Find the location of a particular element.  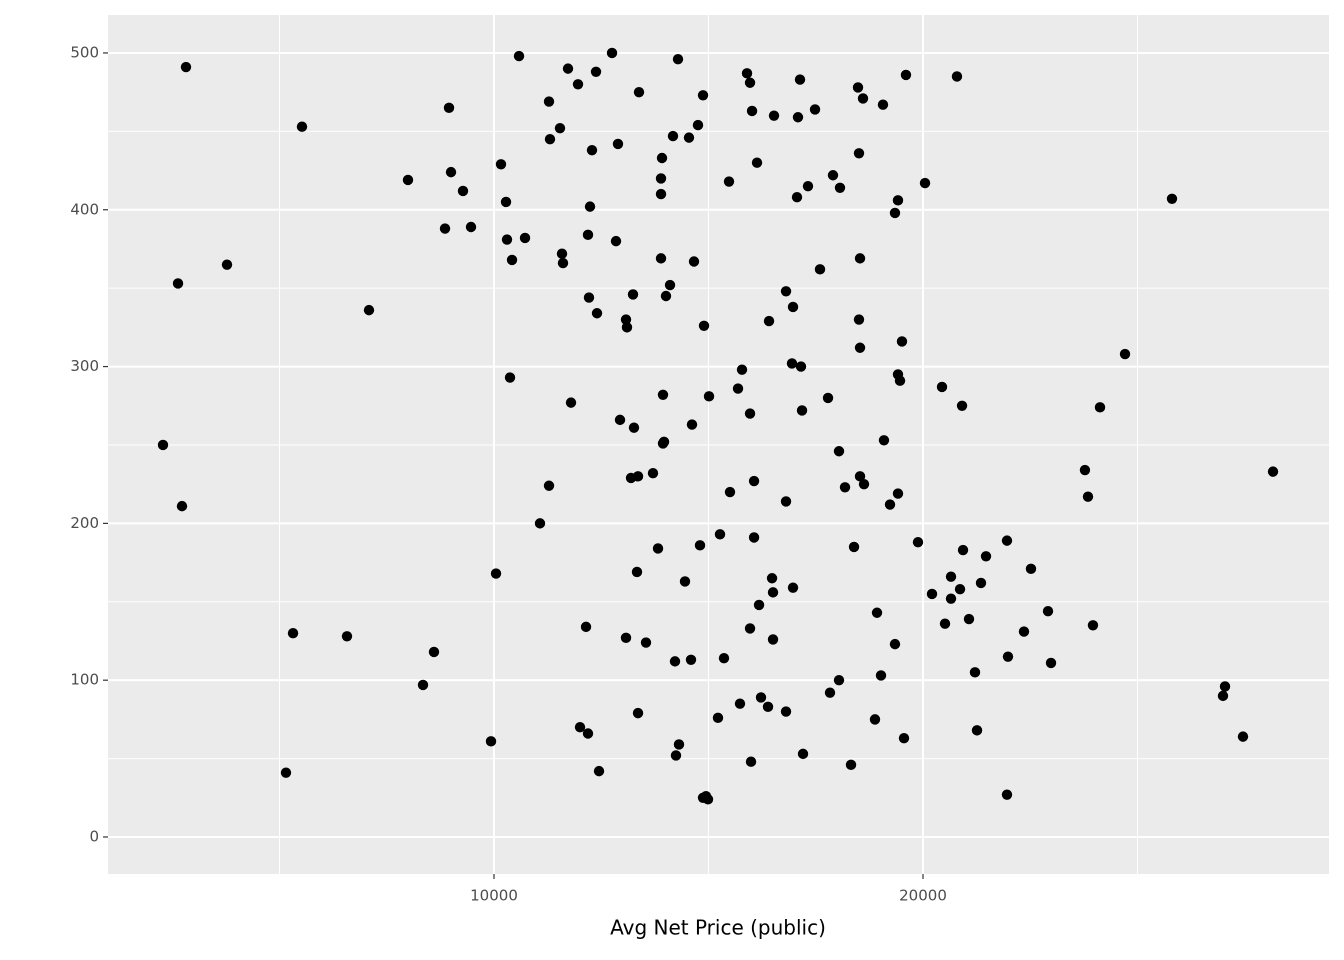

y-tick-label: 300 is located at coordinates (84, 366).